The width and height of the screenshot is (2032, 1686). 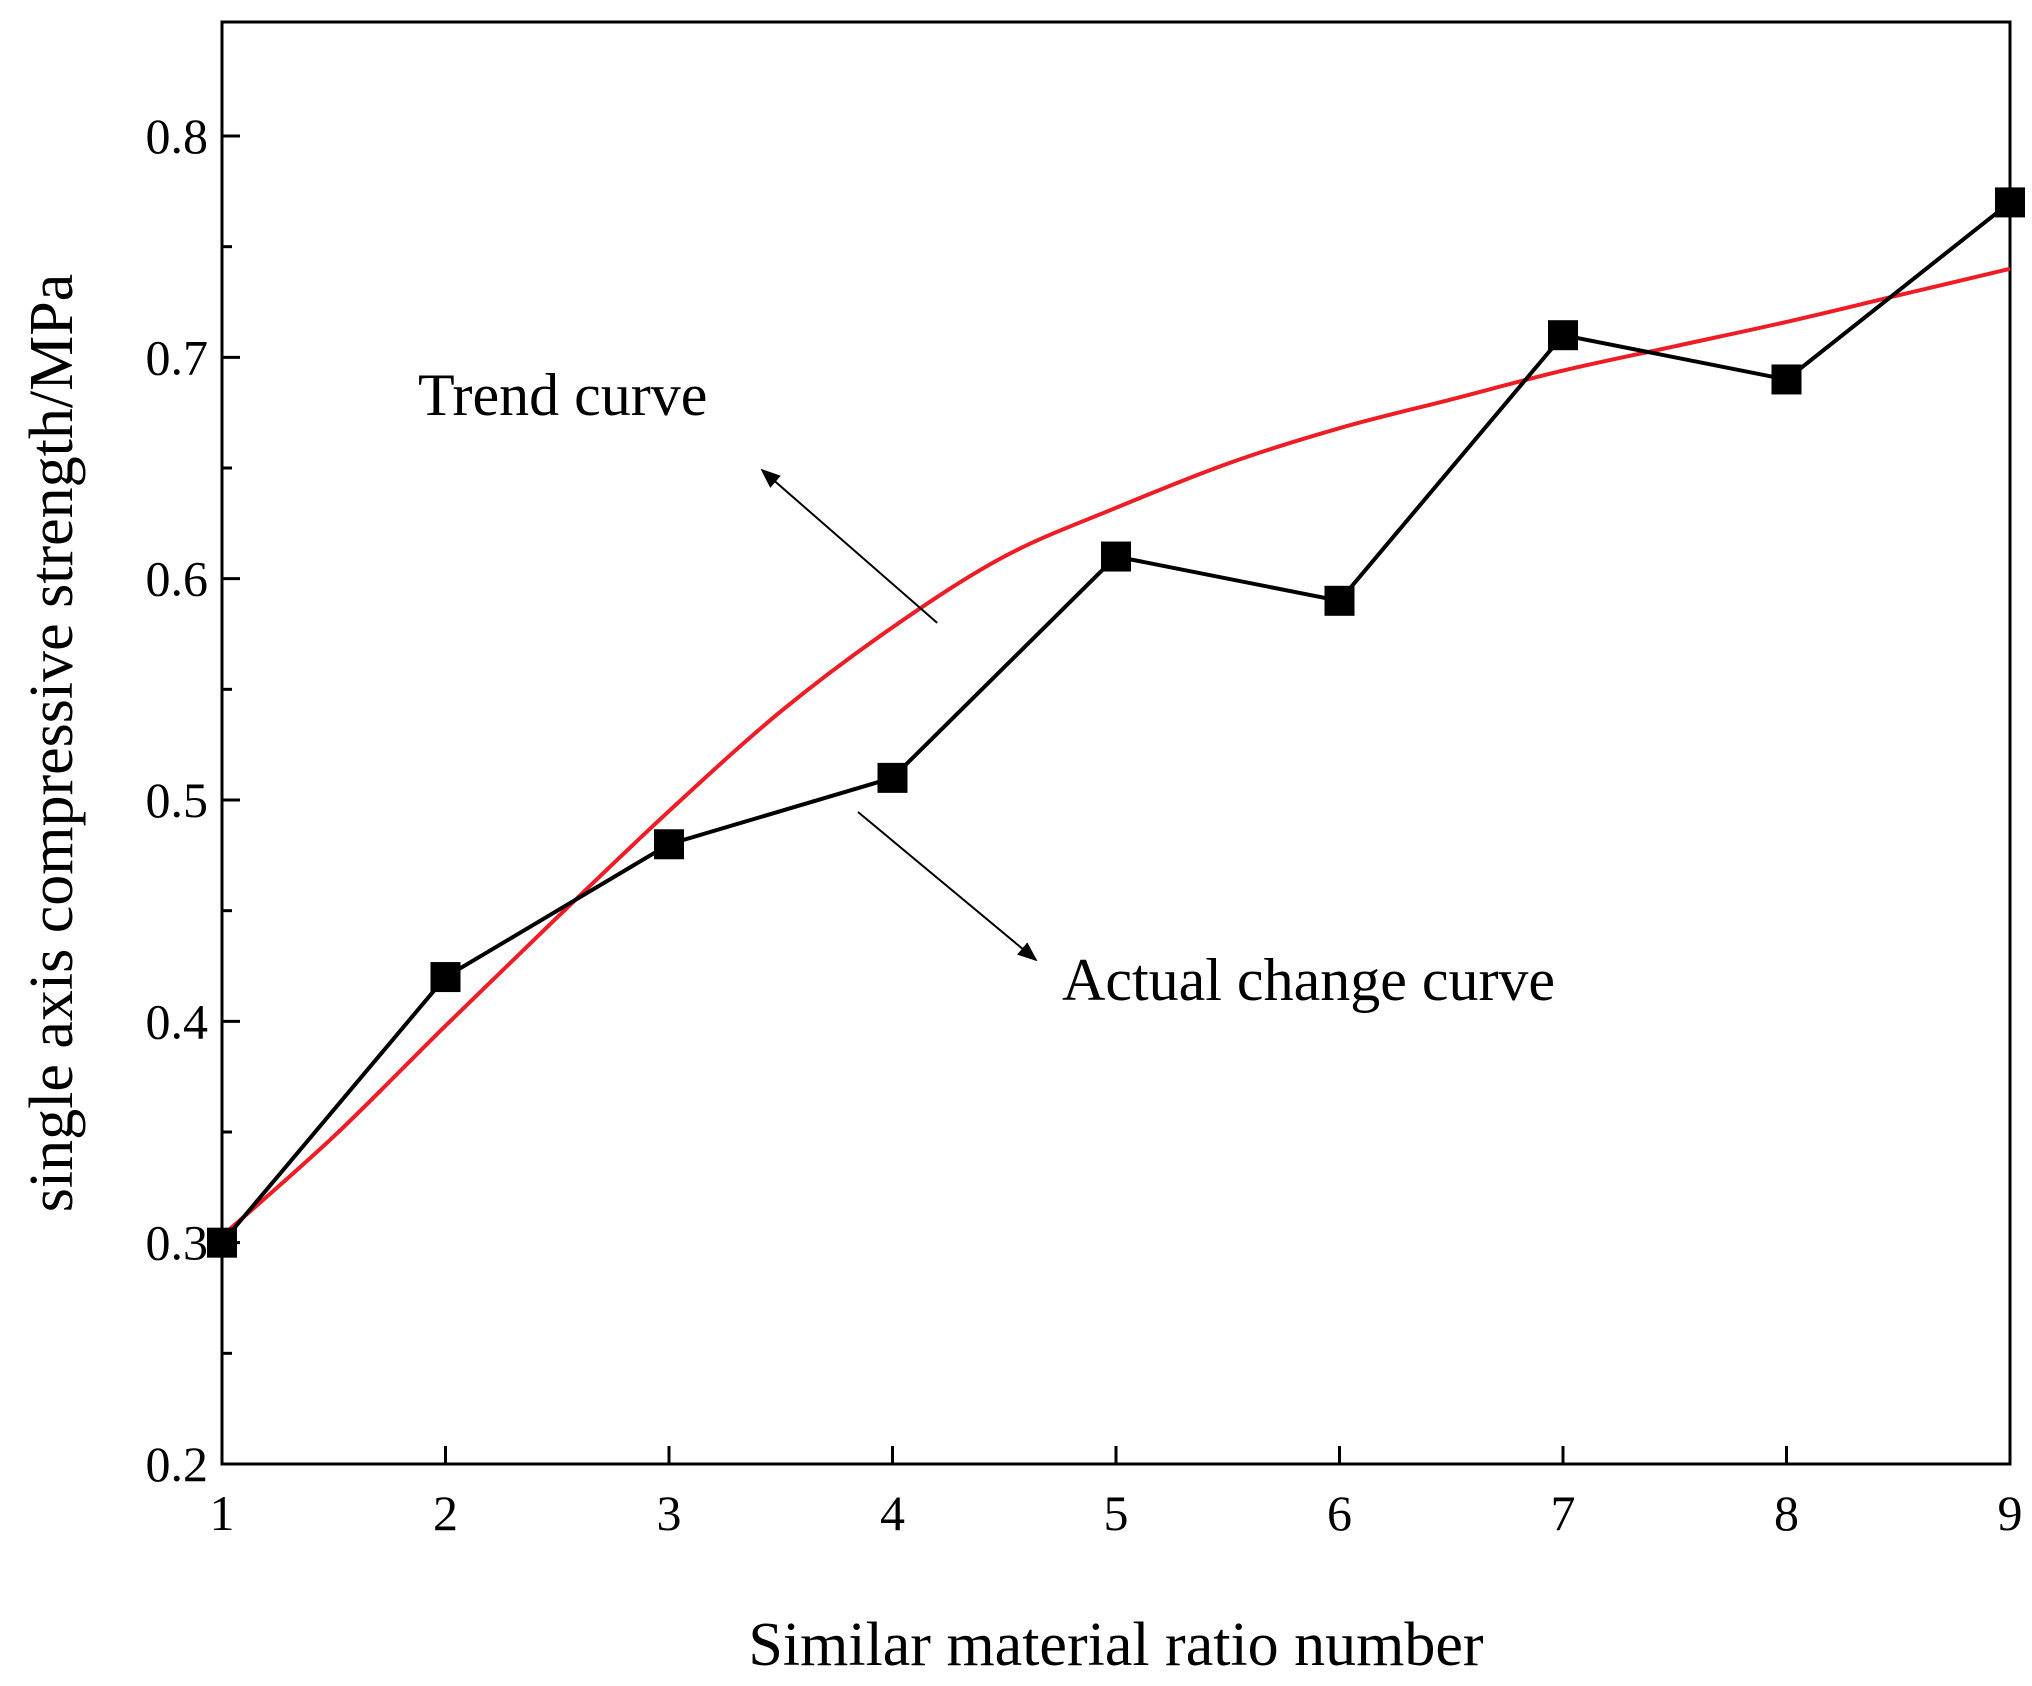 What do you see at coordinates (177, 1464) in the screenshot?
I see `y-tick-label: 0.2` at bounding box center [177, 1464].